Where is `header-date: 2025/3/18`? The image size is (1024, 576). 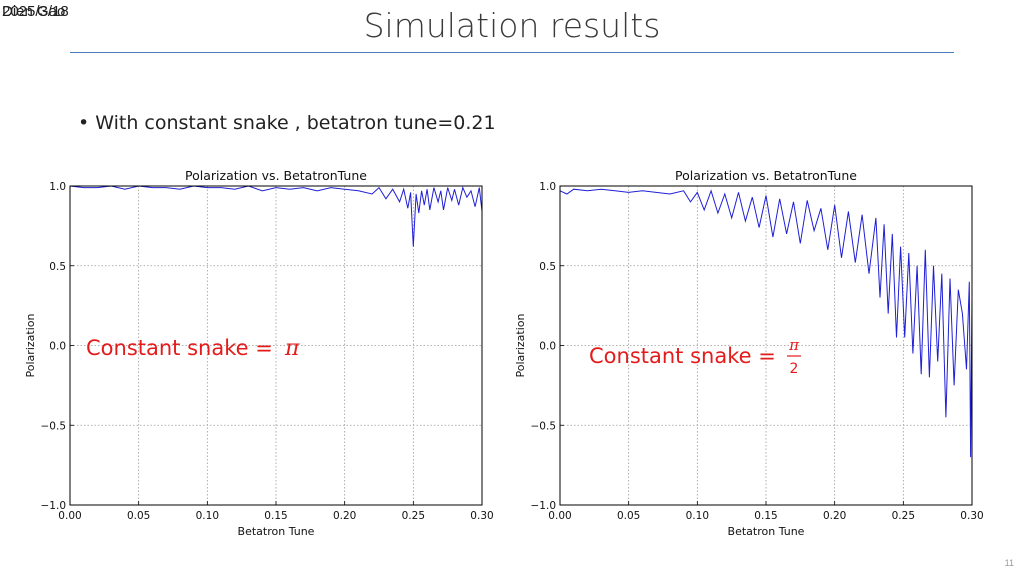 header-date: 2025/3/18 is located at coordinates (35, 11).